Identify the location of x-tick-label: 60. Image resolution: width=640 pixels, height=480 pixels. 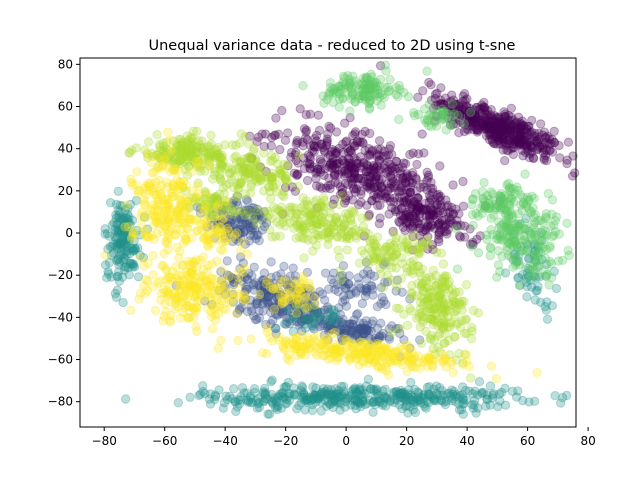
(527, 441).